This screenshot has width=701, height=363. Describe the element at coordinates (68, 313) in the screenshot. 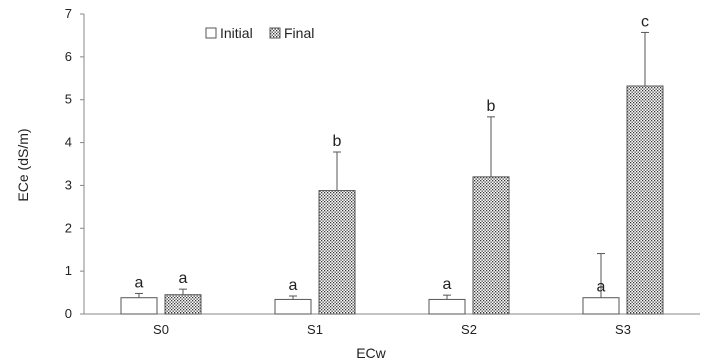

I see `y-tick-label: 0` at that location.